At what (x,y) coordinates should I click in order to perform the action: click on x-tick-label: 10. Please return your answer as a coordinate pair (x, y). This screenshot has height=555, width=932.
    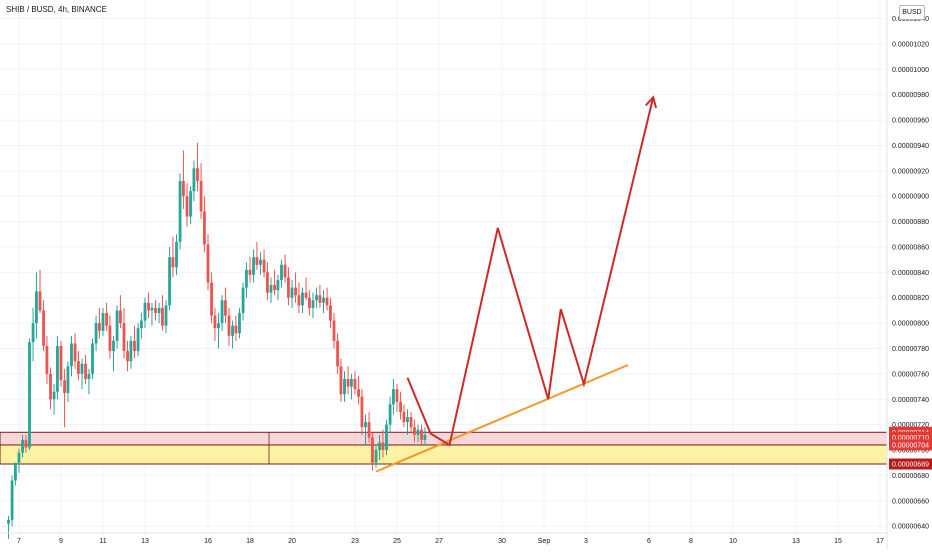
    Looking at the image, I should click on (733, 541).